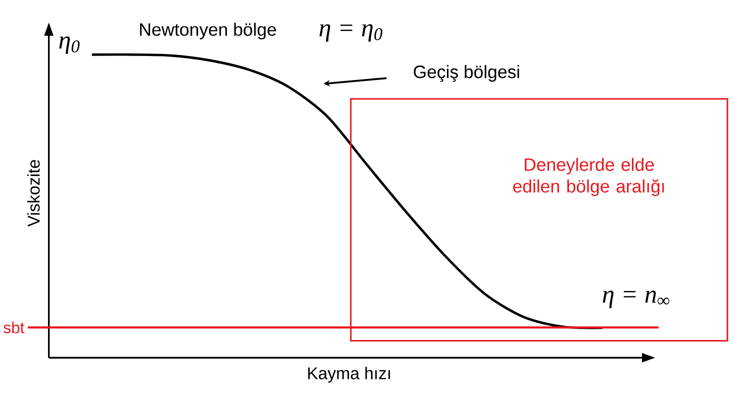 This screenshot has height=401, width=734. Describe the element at coordinates (350, 33) in the screenshot. I see `text: η = η$_{0}$` at that location.